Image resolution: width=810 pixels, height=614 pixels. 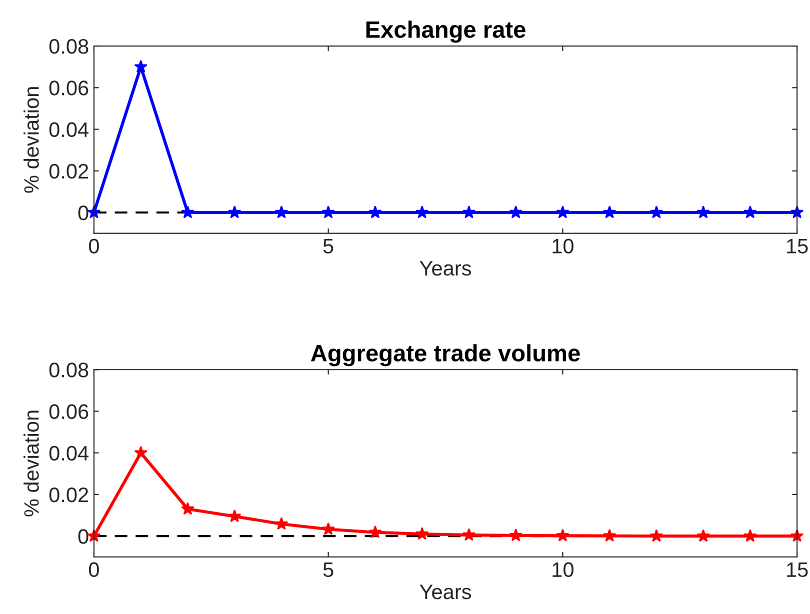 I want to click on chart-title: Exchange rate, so click(x=446, y=31).